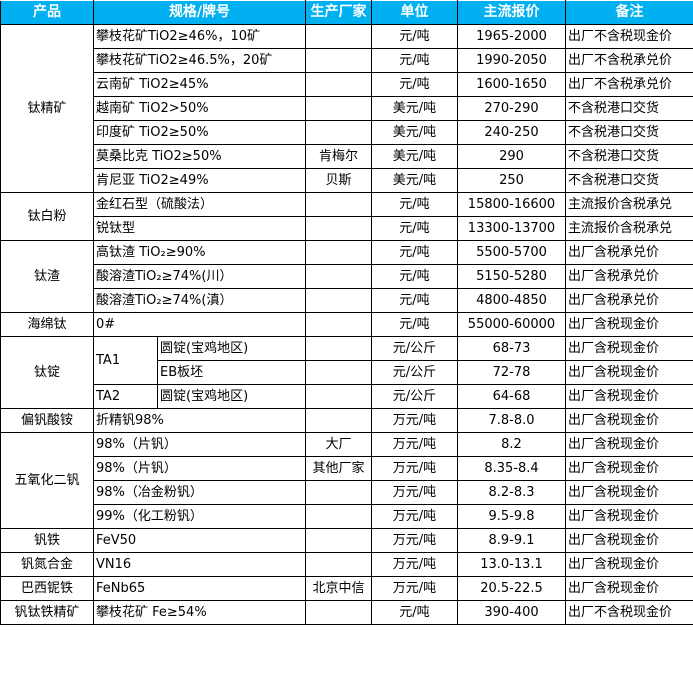 The height and width of the screenshot is (679, 693). What do you see at coordinates (511, 540) in the screenshot?
I see `price-cell: 8.9-9.1` at bounding box center [511, 540].